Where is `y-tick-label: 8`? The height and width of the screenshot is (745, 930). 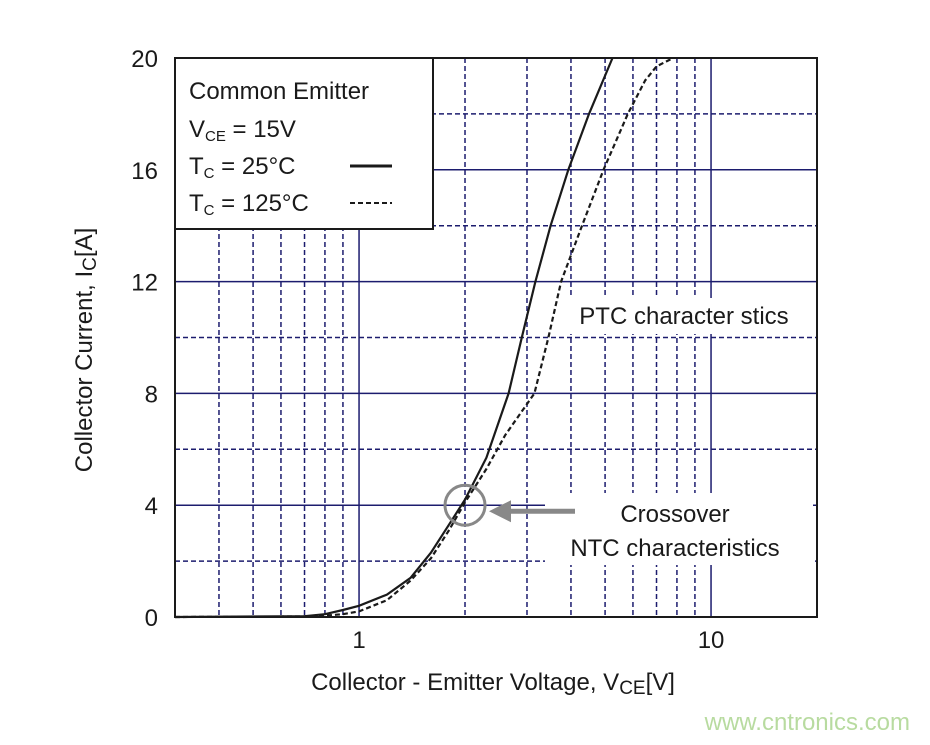
y-tick-label: 8 is located at coordinates (151, 394).